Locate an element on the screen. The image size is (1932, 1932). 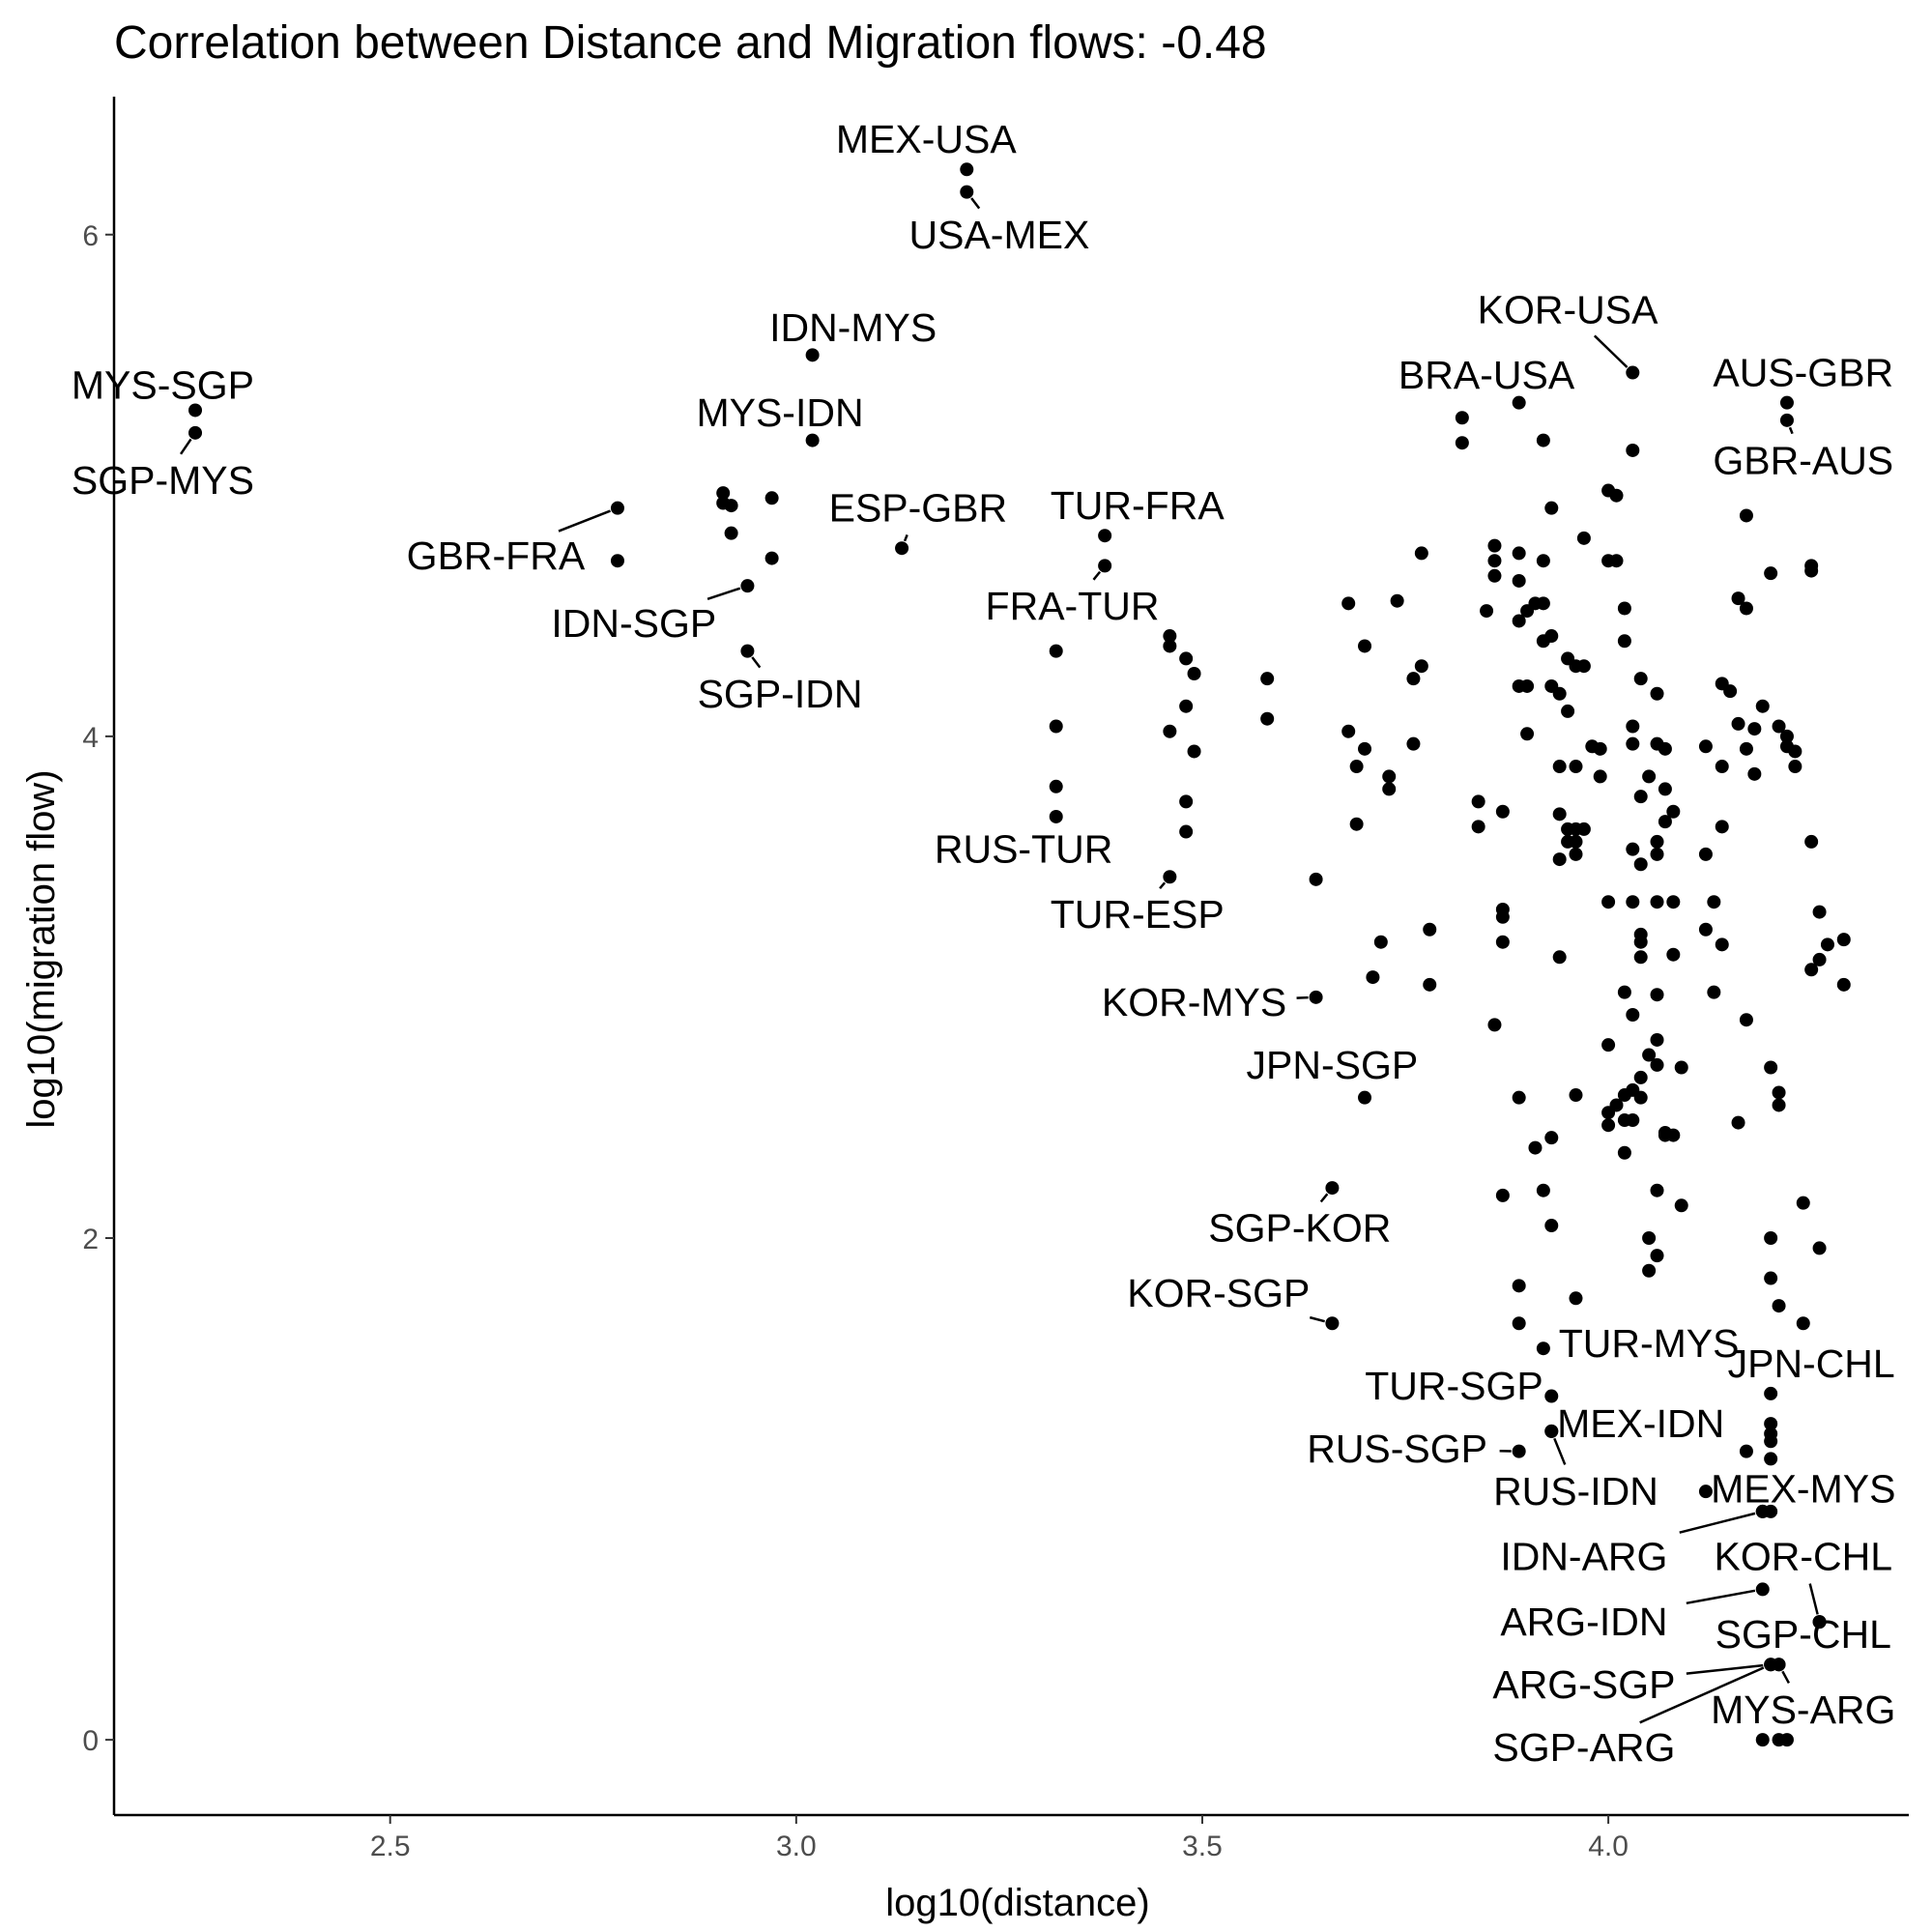
y-tick-label: 4 is located at coordinates (90, 738).